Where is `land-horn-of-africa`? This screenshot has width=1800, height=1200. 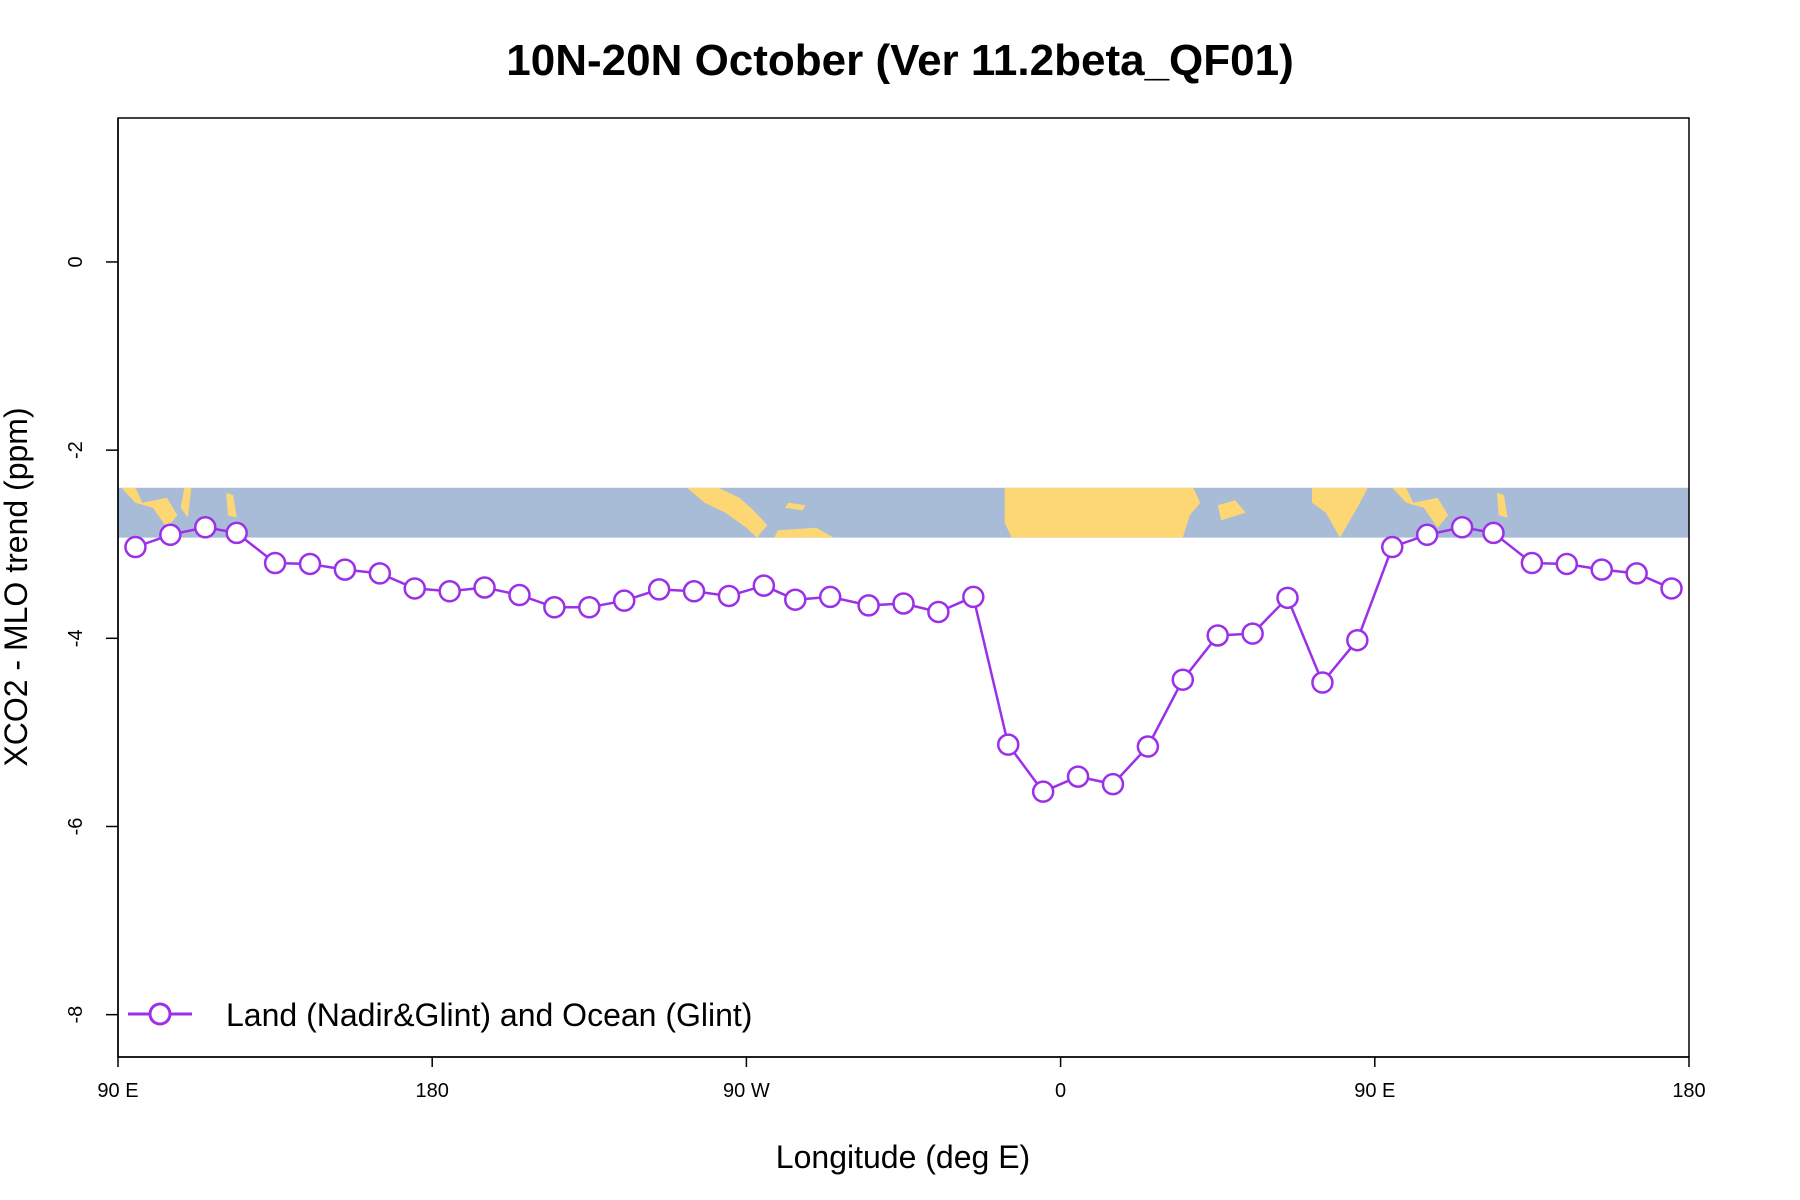 land-horn-of-africa is located at coordinates (1231, 510).